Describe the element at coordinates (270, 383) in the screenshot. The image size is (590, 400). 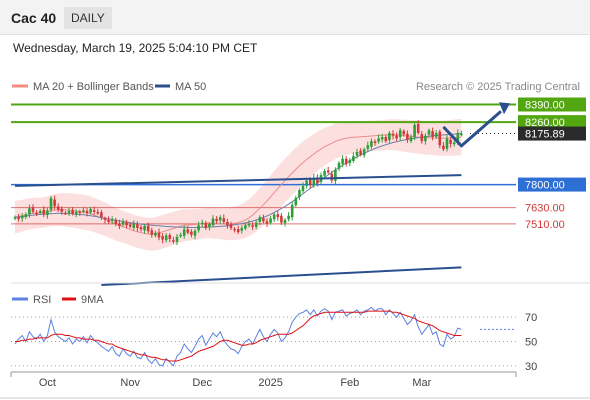
I see `x-tick-label: 2025` at that location.